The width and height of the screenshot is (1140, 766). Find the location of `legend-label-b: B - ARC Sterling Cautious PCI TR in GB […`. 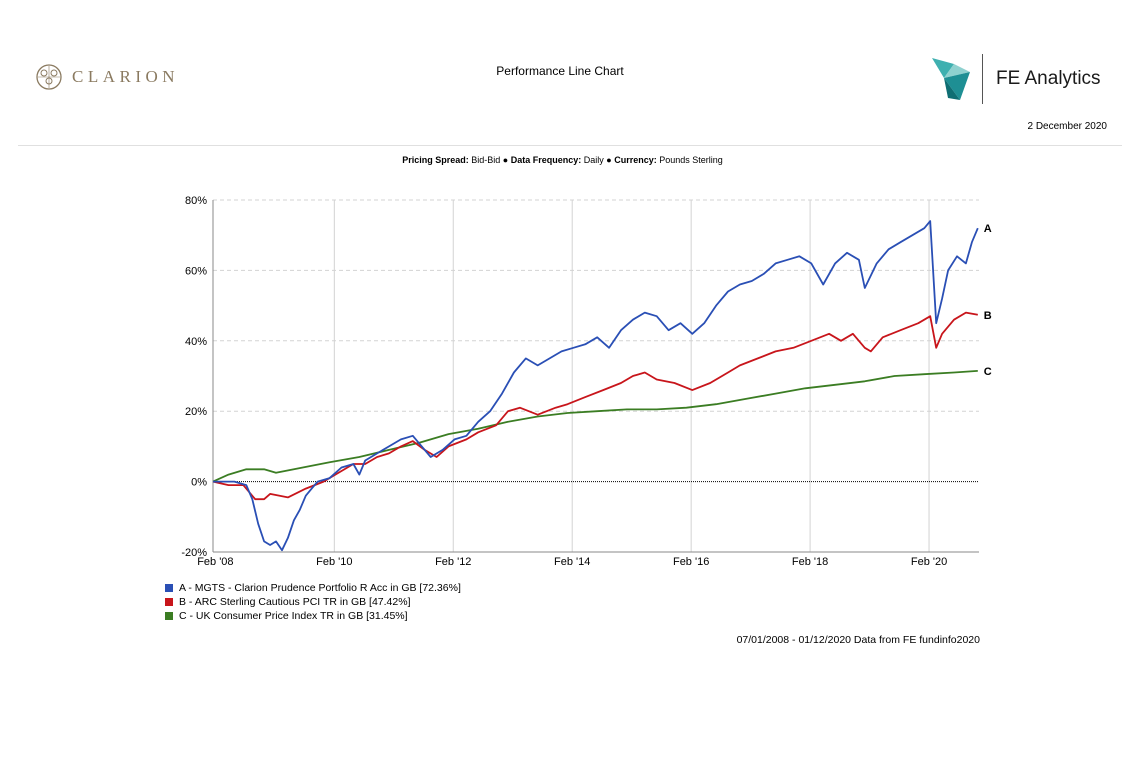

legend-label-b: B - ARC Sterling Cautious PCI TR in GB [… is located at coordinates (295, 602).